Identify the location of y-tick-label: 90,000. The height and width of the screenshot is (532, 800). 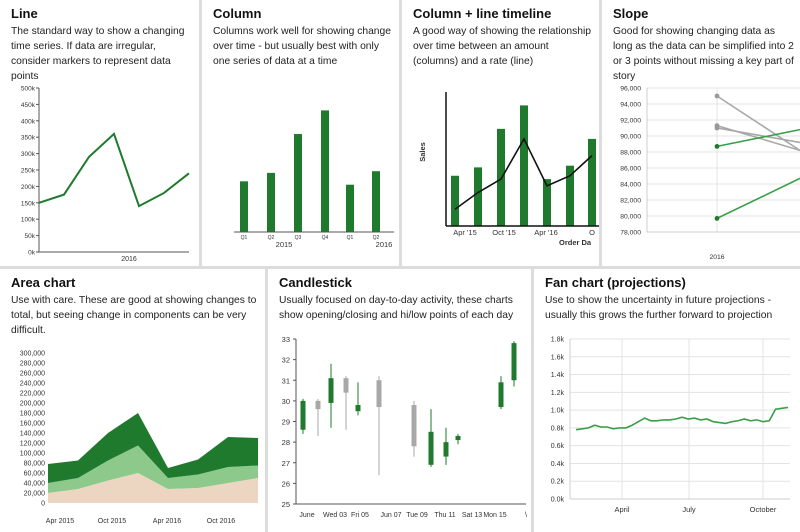
(630, 137).